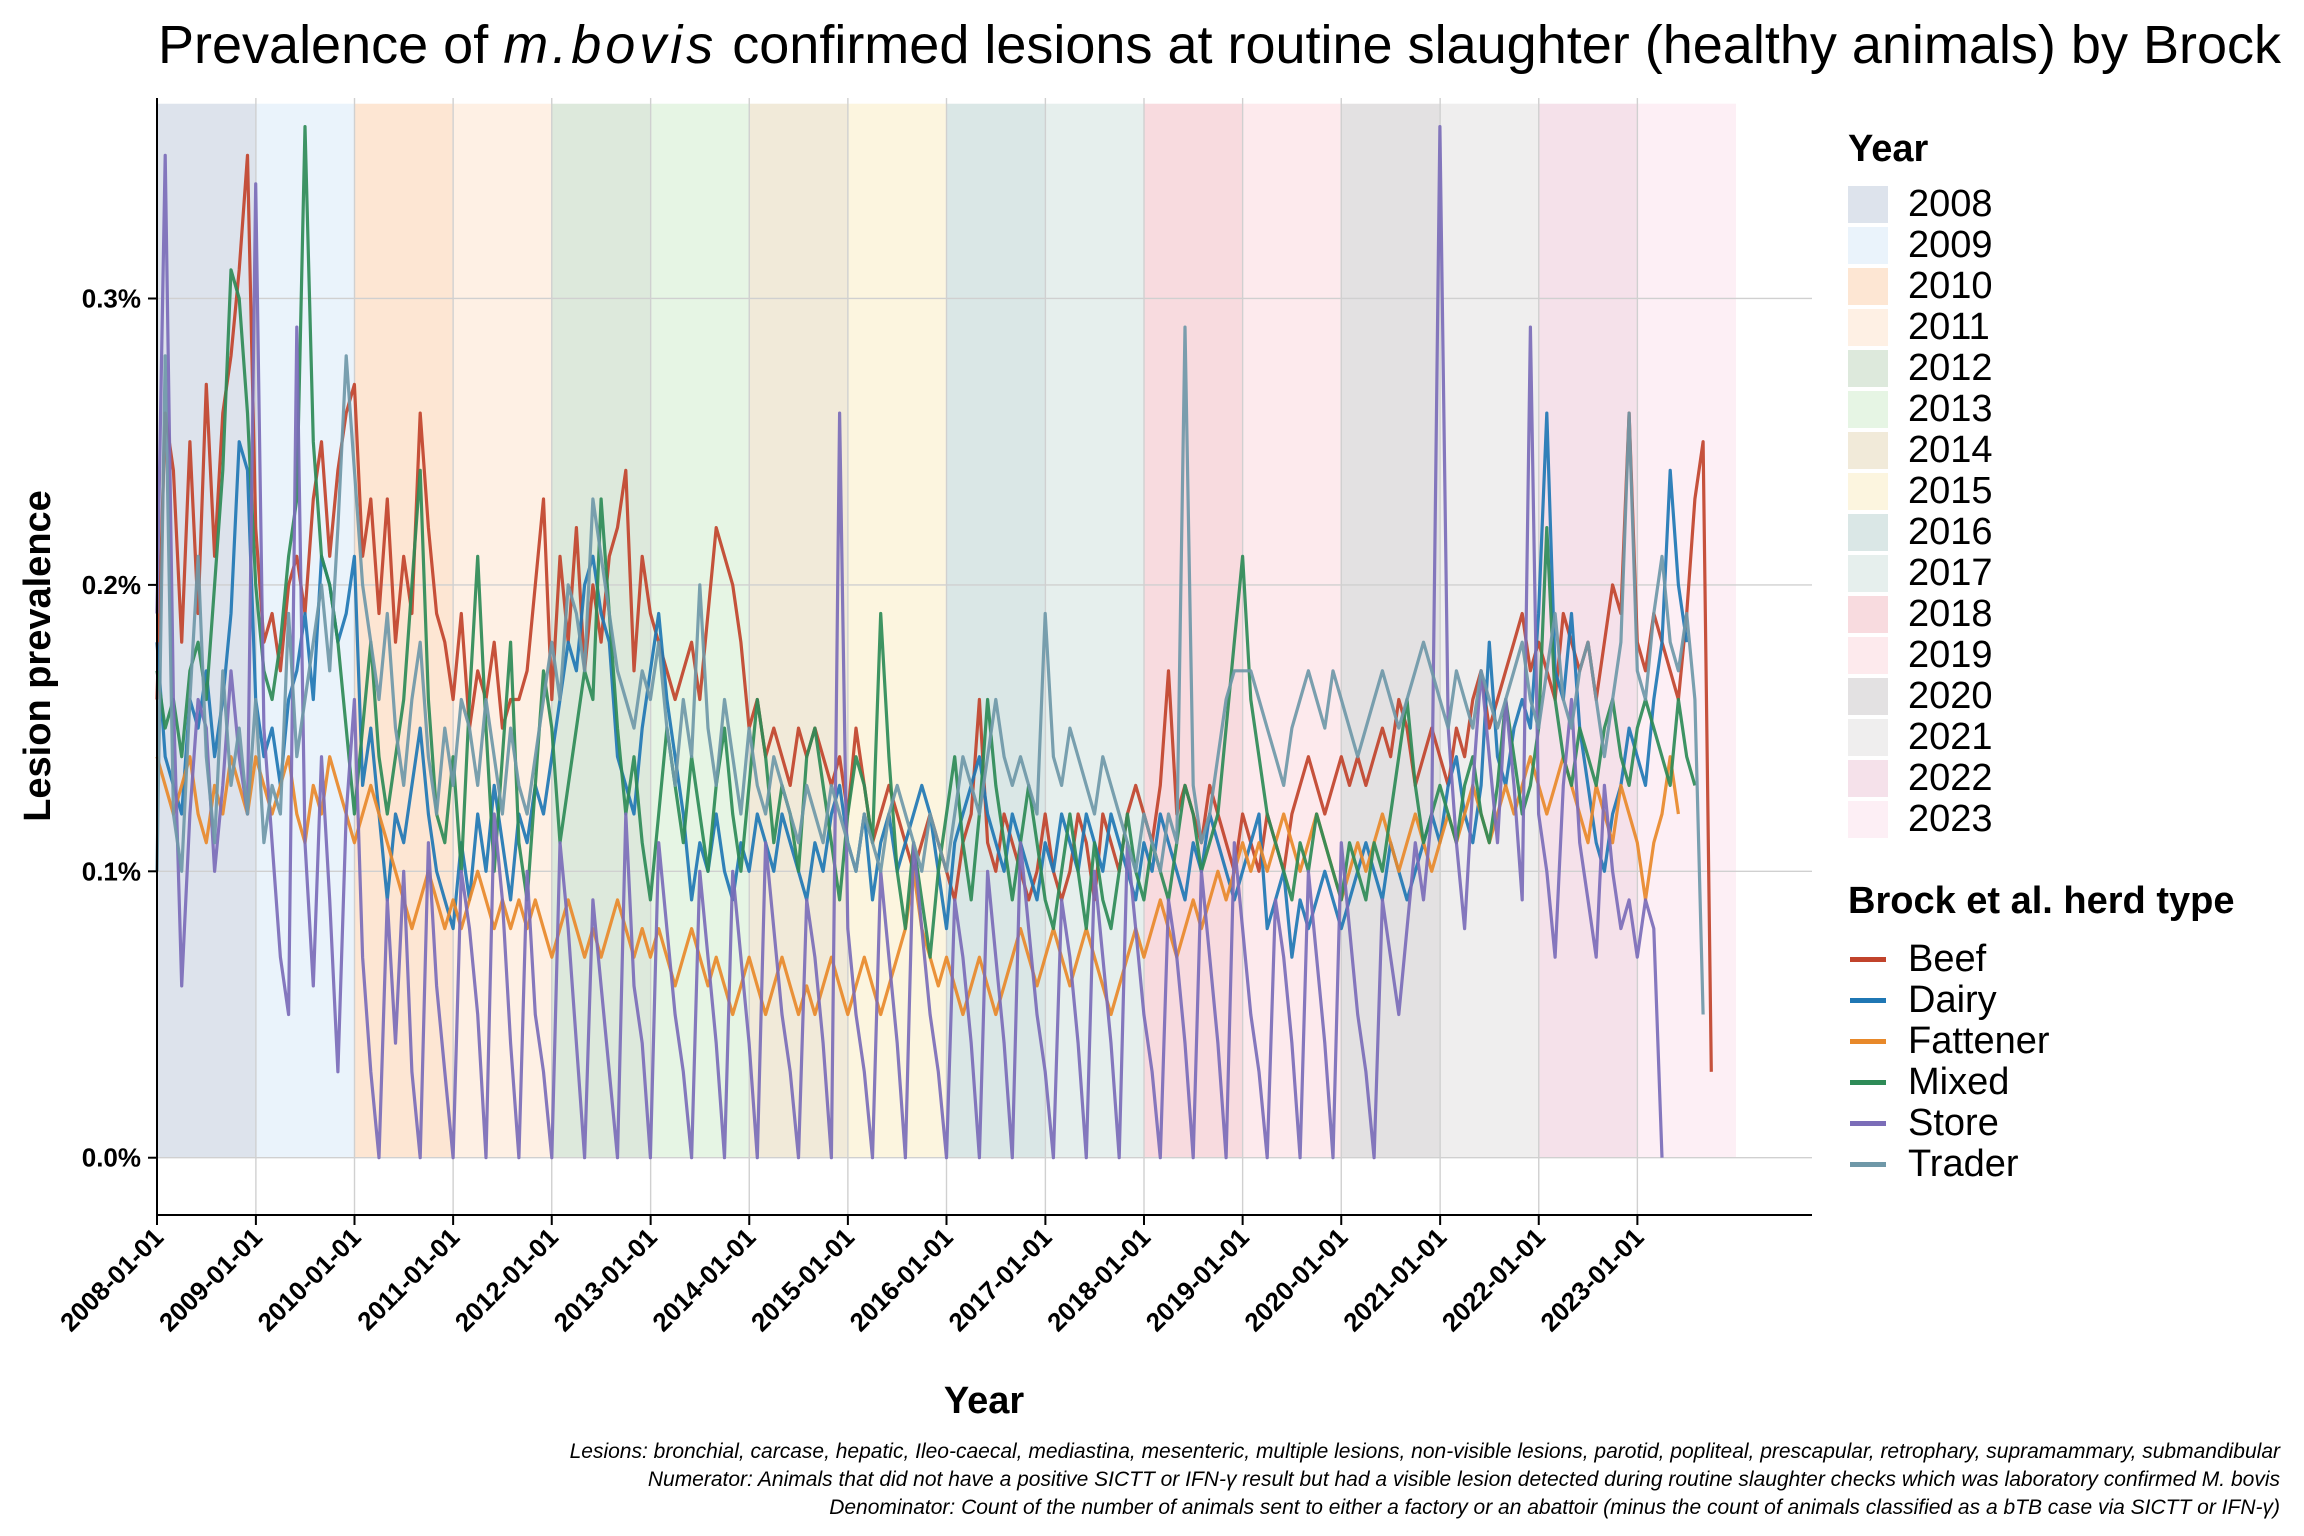 The height and width of the screenshot is (1536, 2304). What do you see at coordinates (1868, 327) in the screenshot?
I see `legend-swatch-2011` at bounding box center [1868, 327].